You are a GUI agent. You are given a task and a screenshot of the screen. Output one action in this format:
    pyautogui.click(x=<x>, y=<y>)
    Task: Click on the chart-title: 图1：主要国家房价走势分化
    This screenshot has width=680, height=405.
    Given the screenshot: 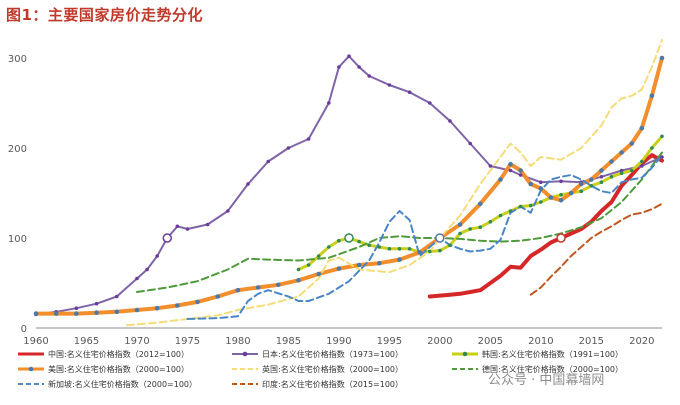 What is the action you would take?
    pyautogui.click(x=104, y=15)
    